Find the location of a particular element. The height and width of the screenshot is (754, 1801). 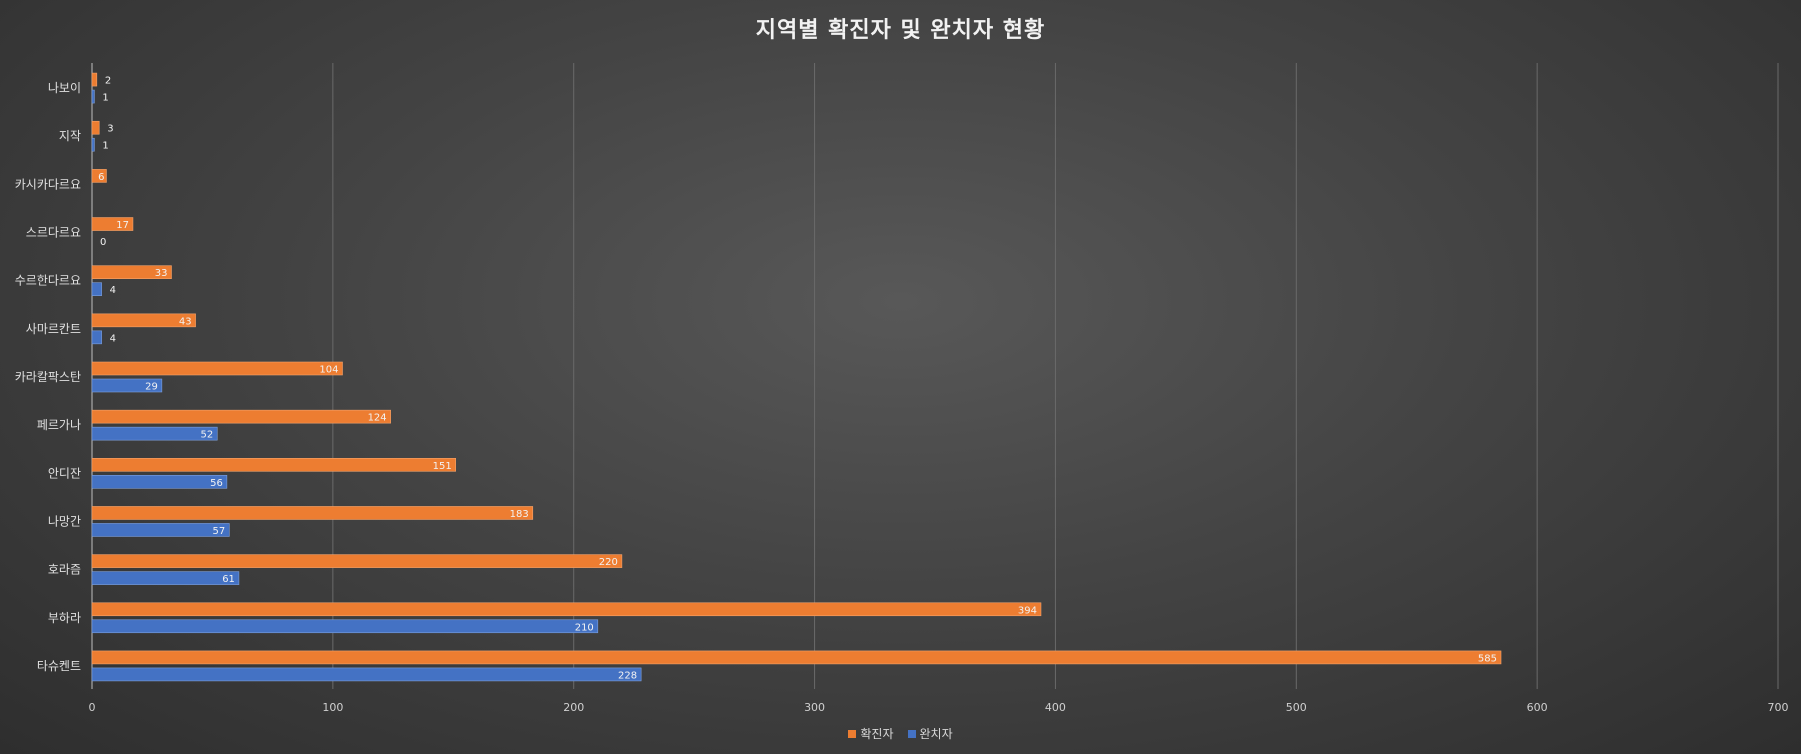

data-label-recovered: 210 is located at coordinates (584, 627).